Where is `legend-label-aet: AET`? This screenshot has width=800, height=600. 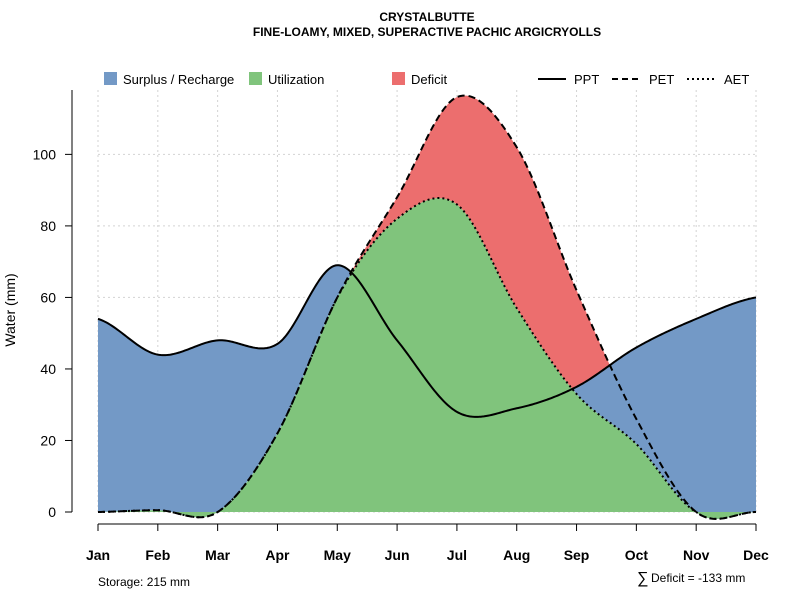
legend-label-aet: AET is located at coordinates (736, 79).